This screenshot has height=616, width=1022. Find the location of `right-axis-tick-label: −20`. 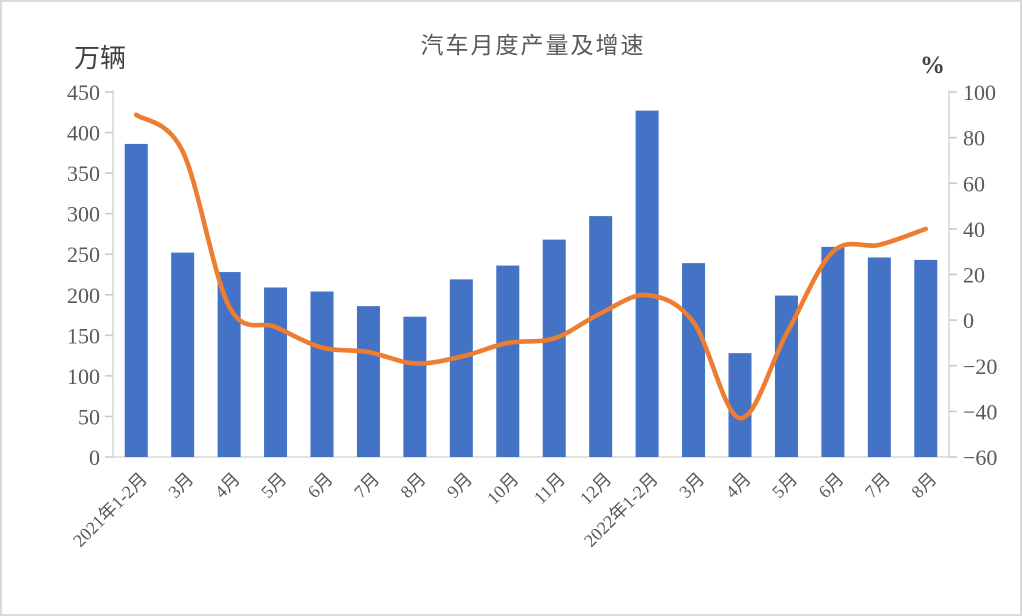

right-axis-tick-label: −20 is located at coordinates (980, 366).